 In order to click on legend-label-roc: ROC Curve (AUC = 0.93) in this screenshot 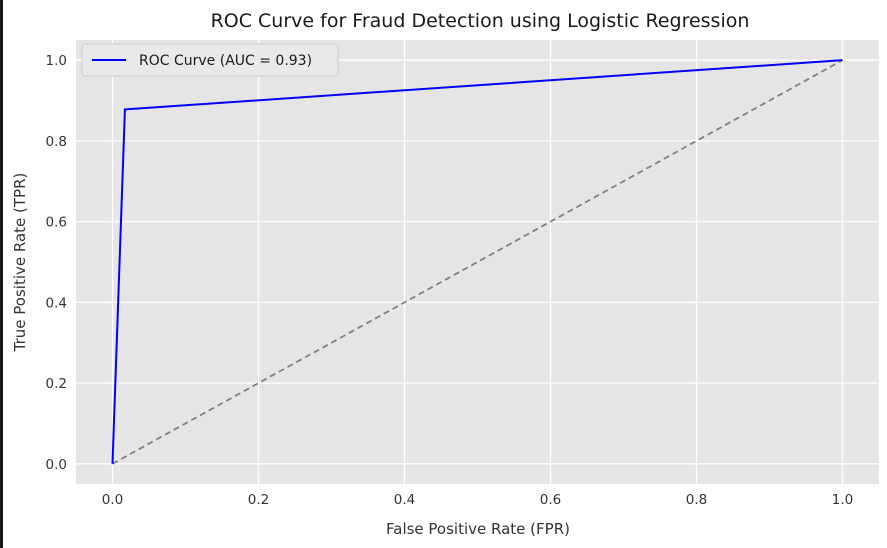, I will do `click(225, 61)`.